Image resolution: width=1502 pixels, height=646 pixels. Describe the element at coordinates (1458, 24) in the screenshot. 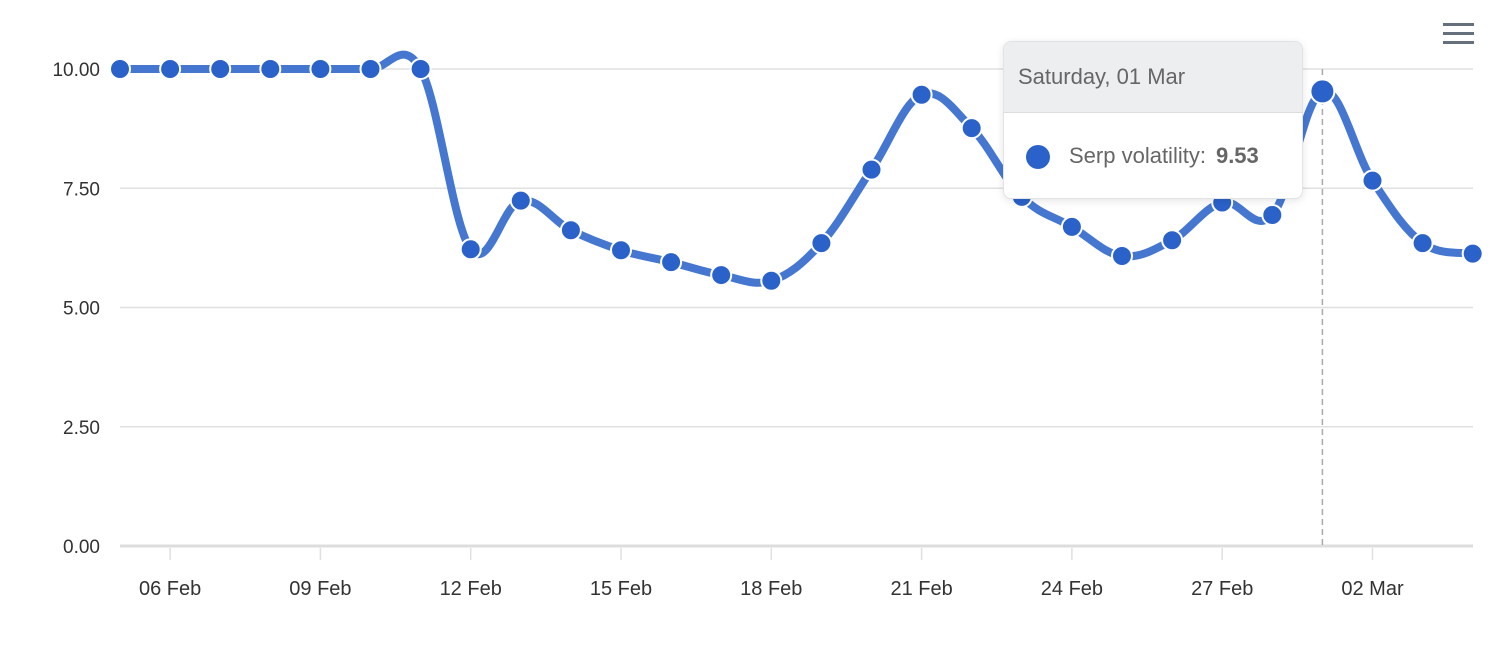

I see `hamburger-menu-icon` at that location.